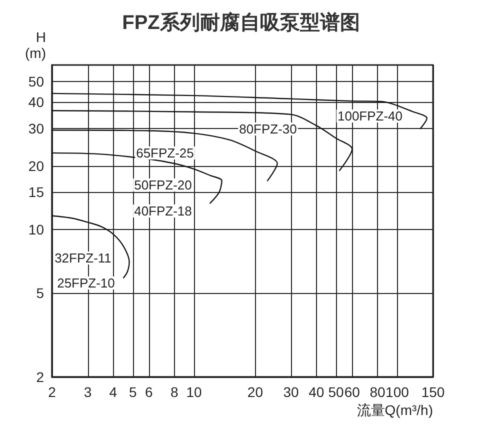  I want to click on x-tick-label: 8, so click(174, 392).